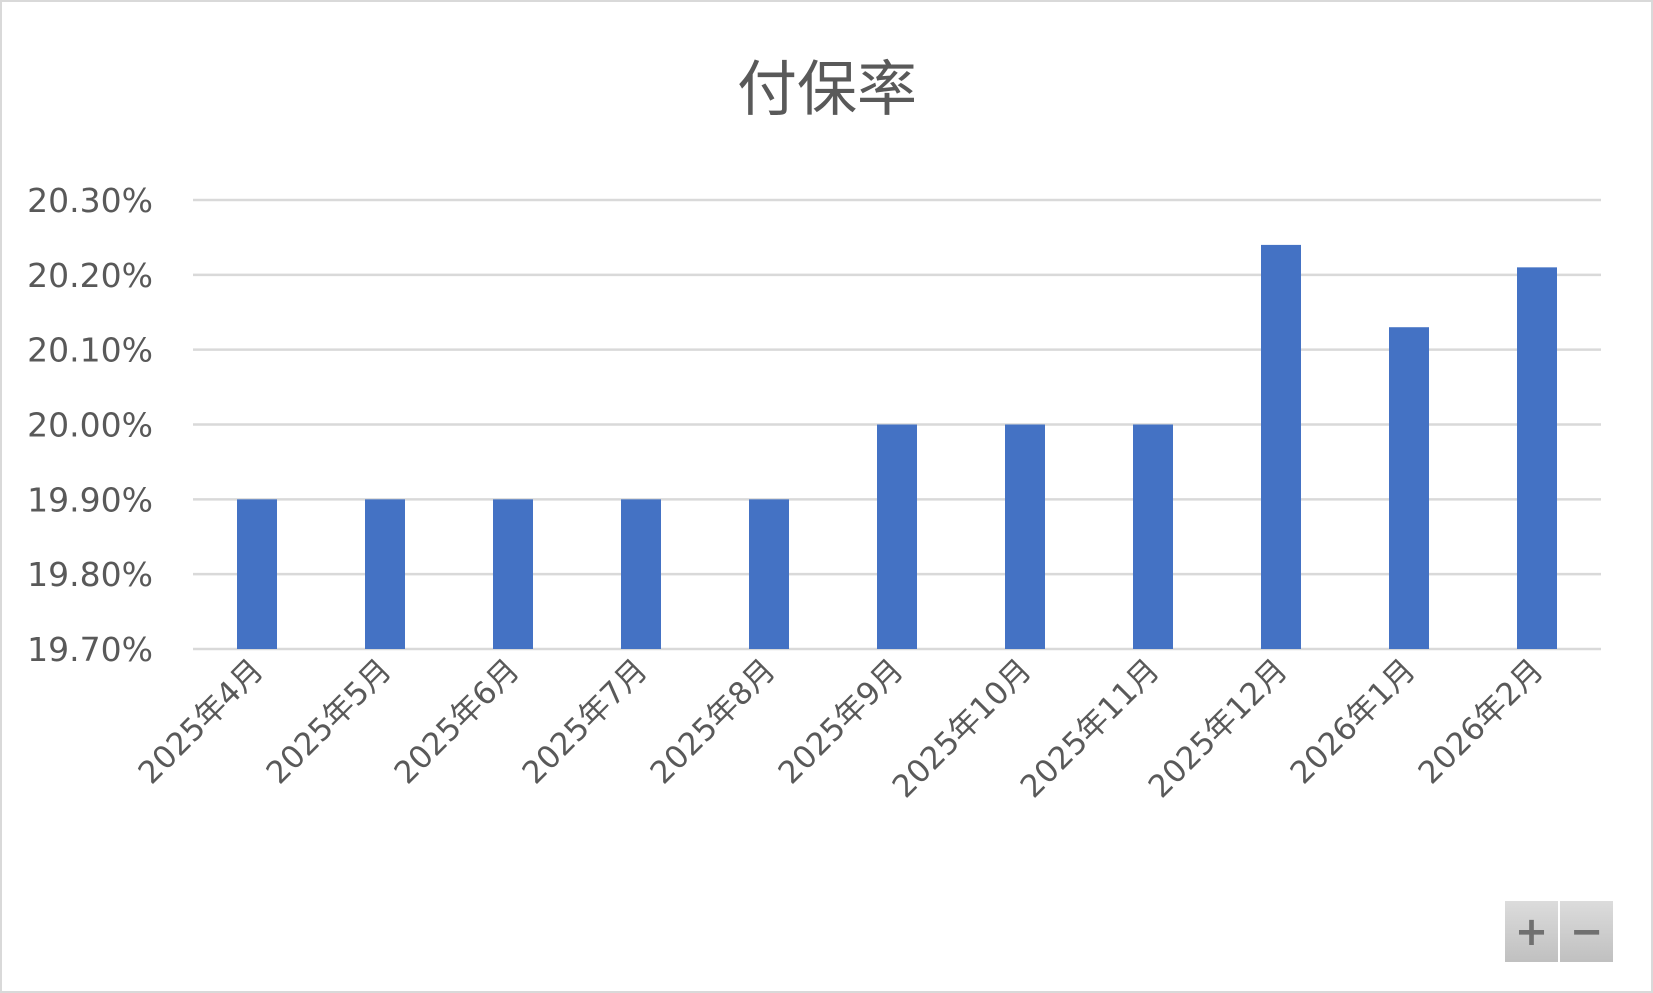 This screenshot has height=993, width=1653. Describe the element at coordinates (827, 90) in the screenshot. I see `chart-title: 付保率` at that location.